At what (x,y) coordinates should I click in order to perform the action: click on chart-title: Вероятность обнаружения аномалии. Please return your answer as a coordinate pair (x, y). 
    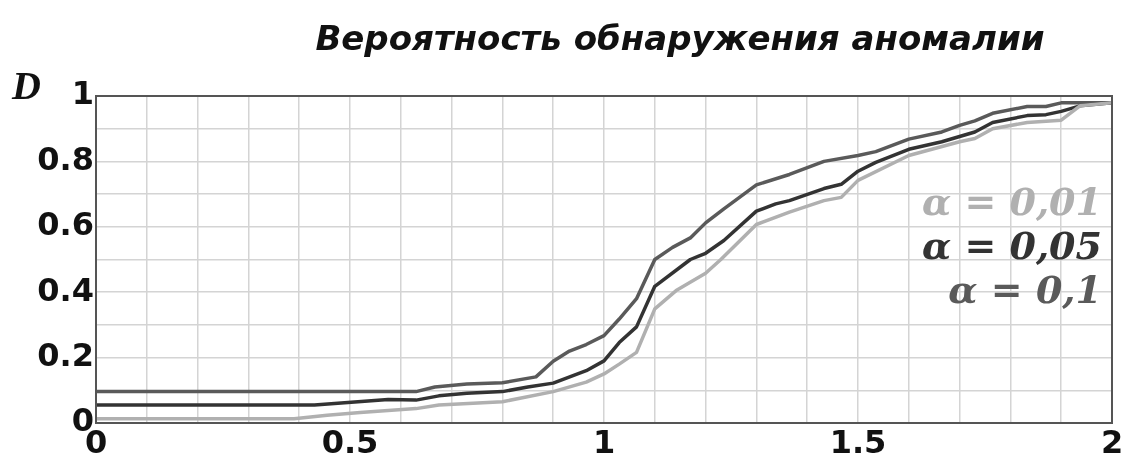
    Looking at the image, I should click on (680, 38).